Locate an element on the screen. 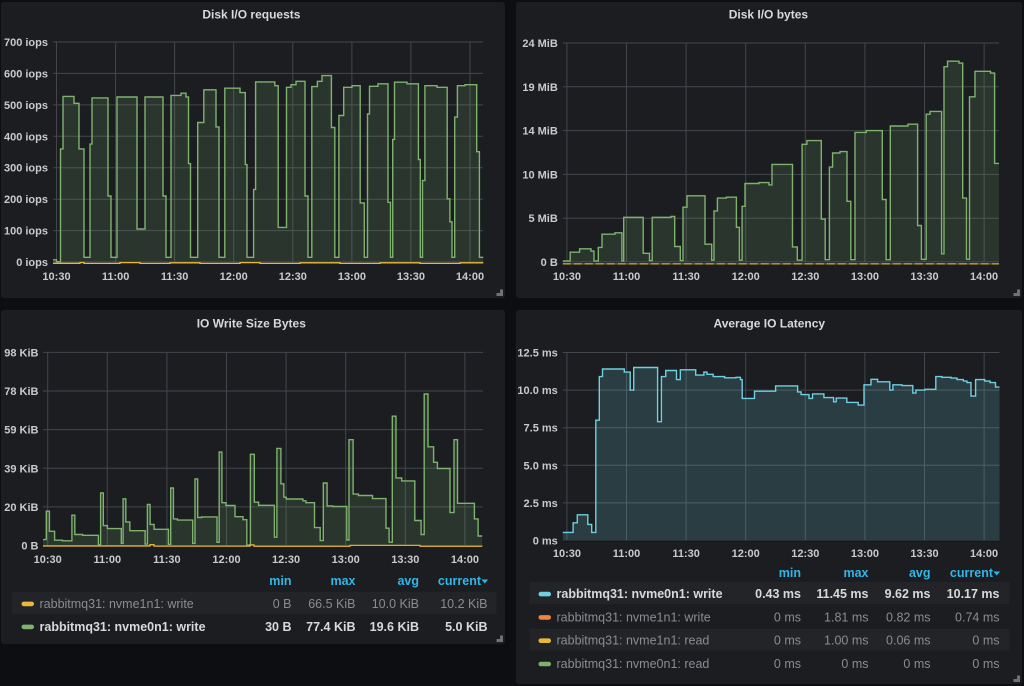 The width and height of the screenshot is (1024, 686). svg-text: 9.62 ms is located at coordinates (908, 594).